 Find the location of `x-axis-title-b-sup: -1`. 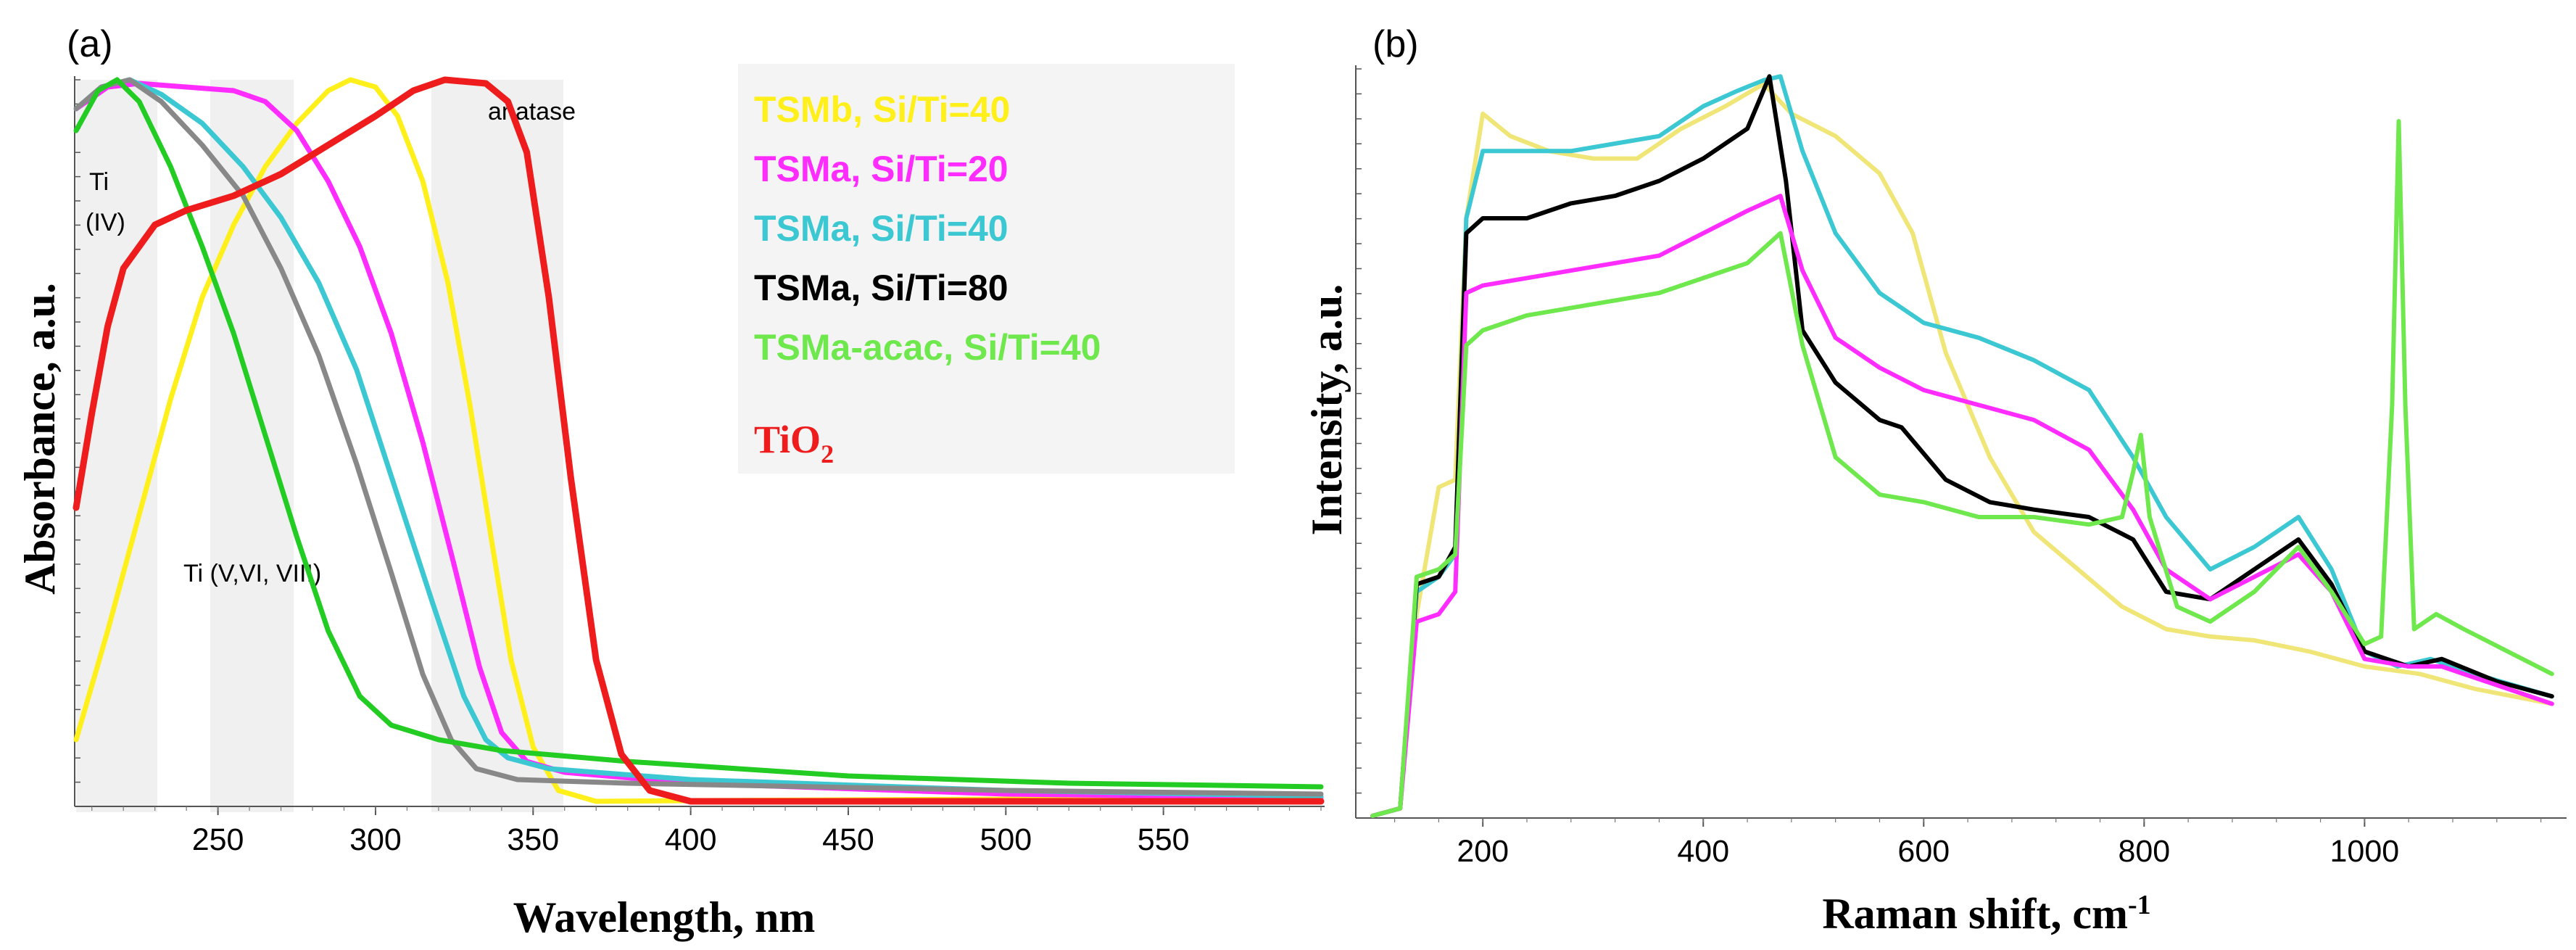

x-axis-title-b-sup: -1 is located at coordinates (2139, 905).